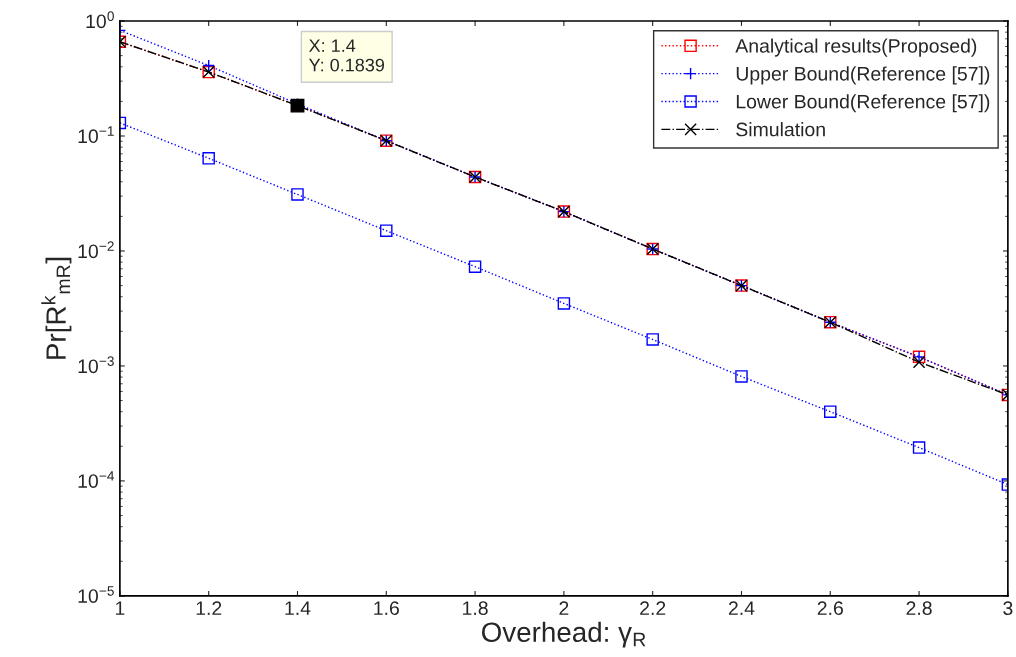 The height and width of the screenshot is (657, 1016). What do you see at coordinates (863, 103) in the screenshot?
I see `legend-label: Lower Bound(Reference [57])` at bounding box center [863, 103].